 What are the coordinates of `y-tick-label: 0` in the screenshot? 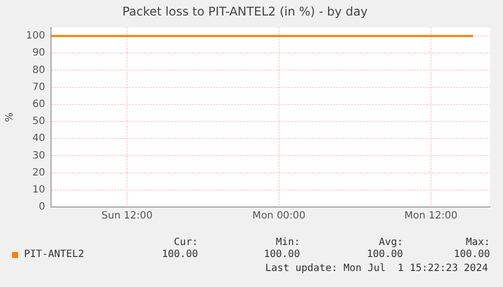 It's located at (42, 207).